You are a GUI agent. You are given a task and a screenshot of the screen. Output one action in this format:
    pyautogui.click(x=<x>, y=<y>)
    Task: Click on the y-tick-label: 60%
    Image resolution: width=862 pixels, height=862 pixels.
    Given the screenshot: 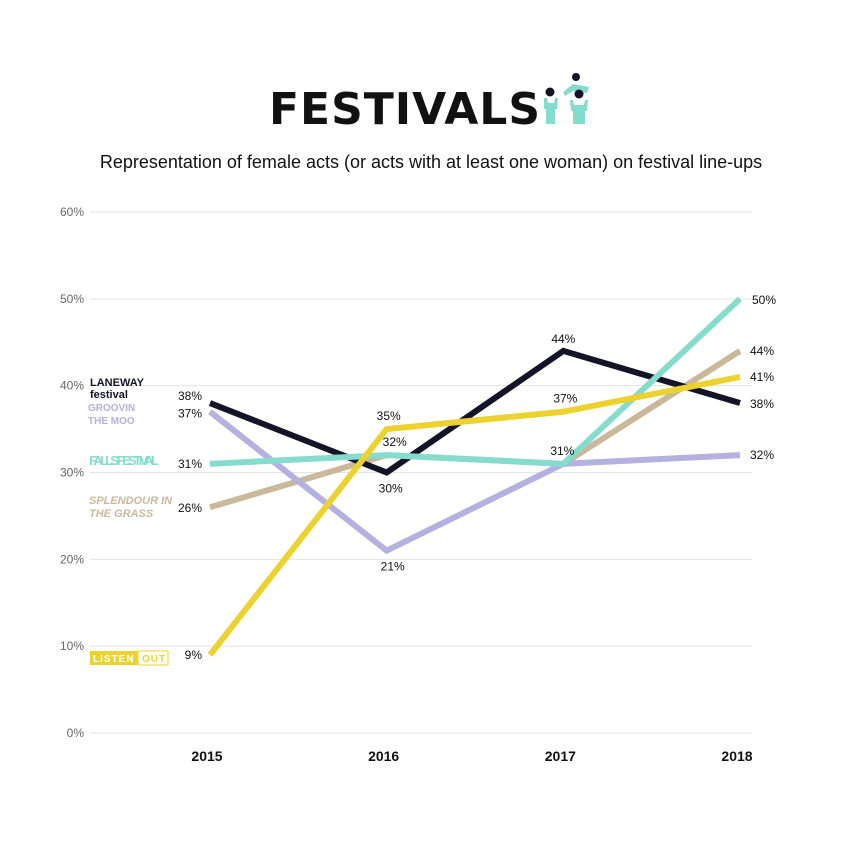 What is the action you would take?
    pyautogui.click(x=72, y=212)
    